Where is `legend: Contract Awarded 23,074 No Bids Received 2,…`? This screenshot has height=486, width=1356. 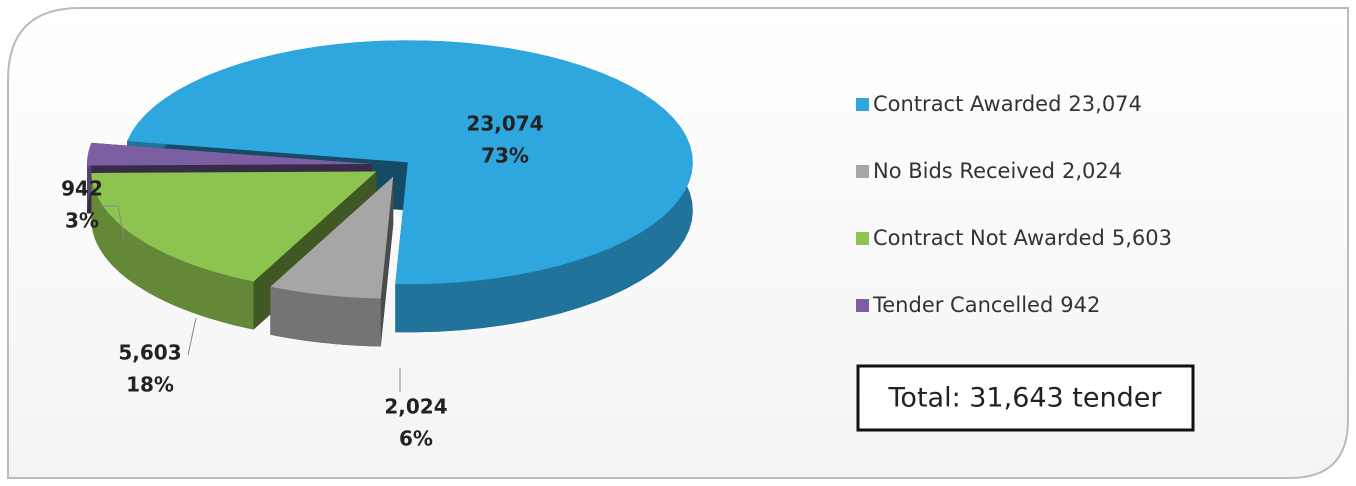 legend: Contract Awarded 23,074 No Bids Received 2,… is located at coordinates (1014, 204).